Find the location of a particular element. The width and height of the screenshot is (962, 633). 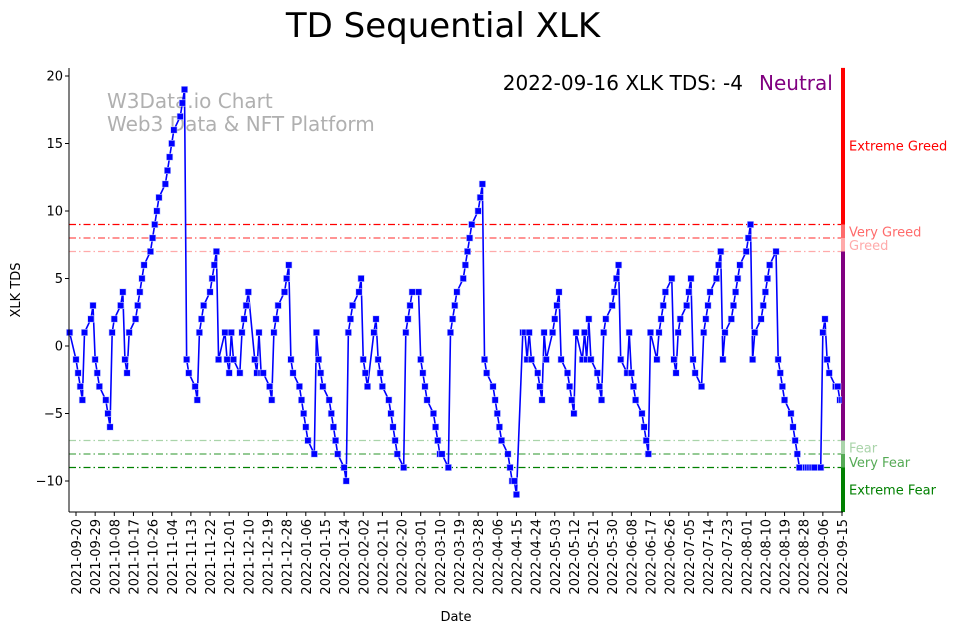

x-tick-label: 2022-06-26 is located at coordinates (671, 557).